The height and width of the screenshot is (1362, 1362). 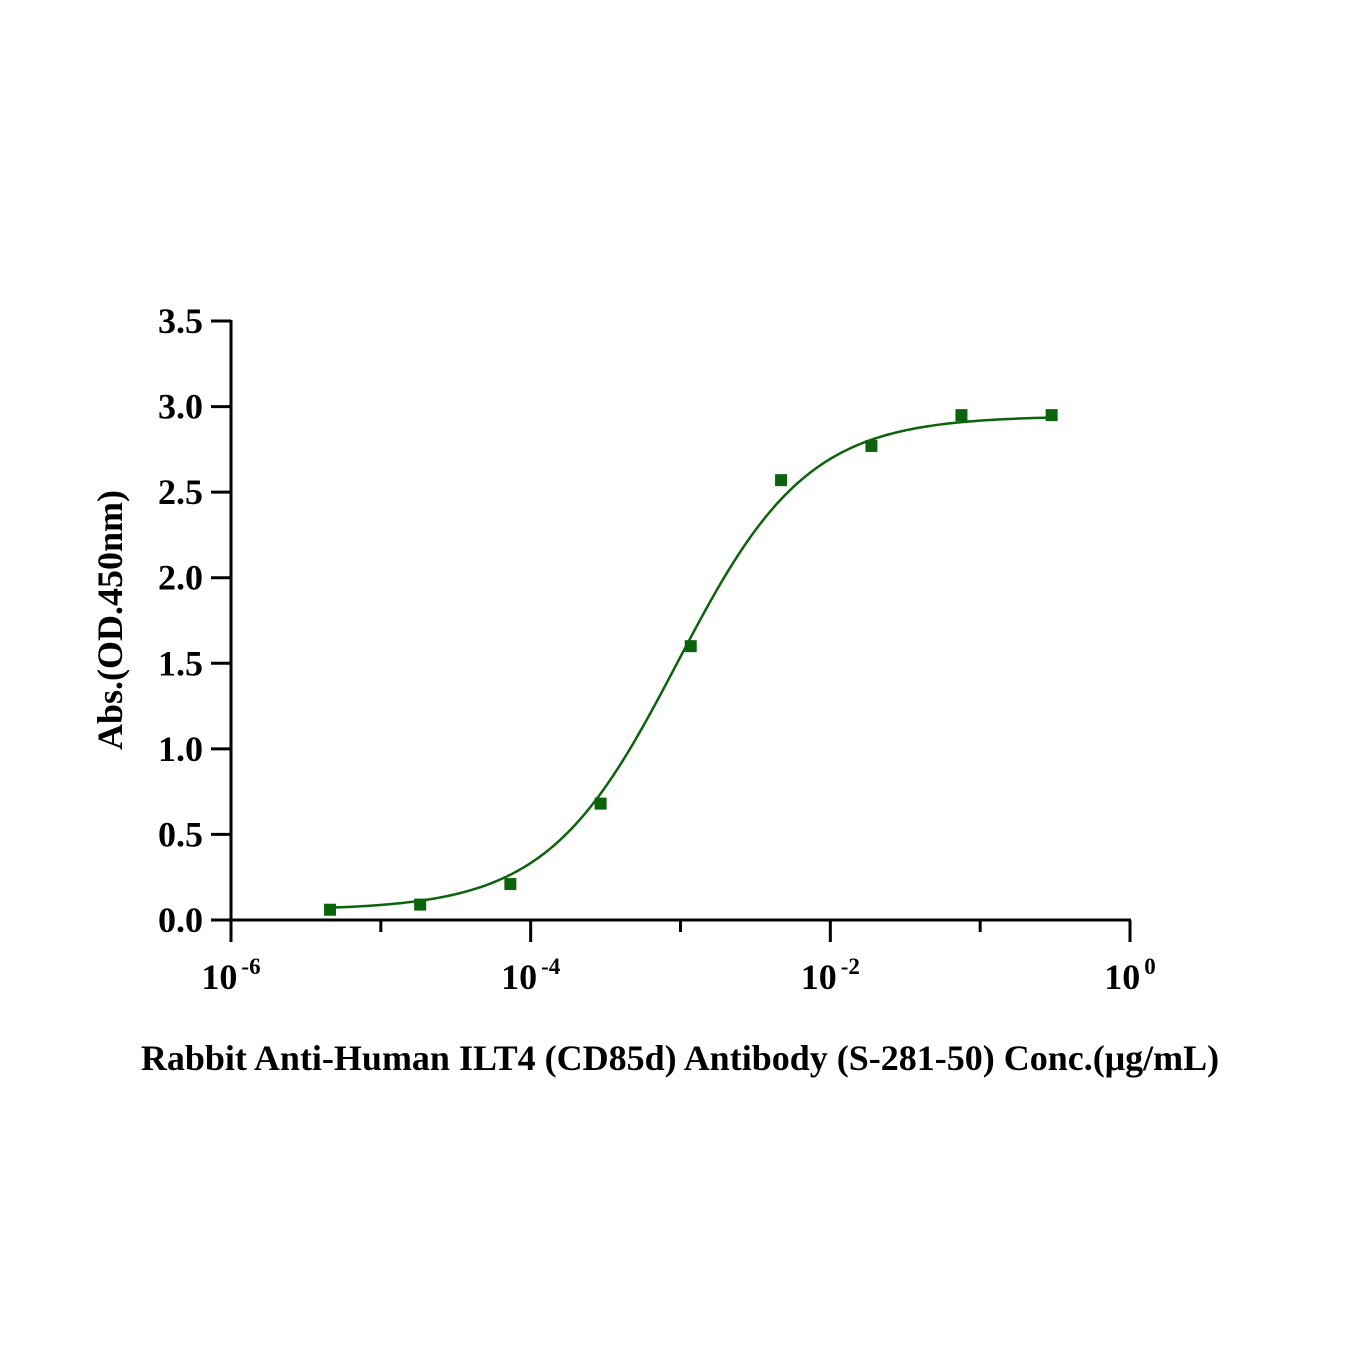 I want to click on y-tick-label: 3.5, so click(x=180, y=321).